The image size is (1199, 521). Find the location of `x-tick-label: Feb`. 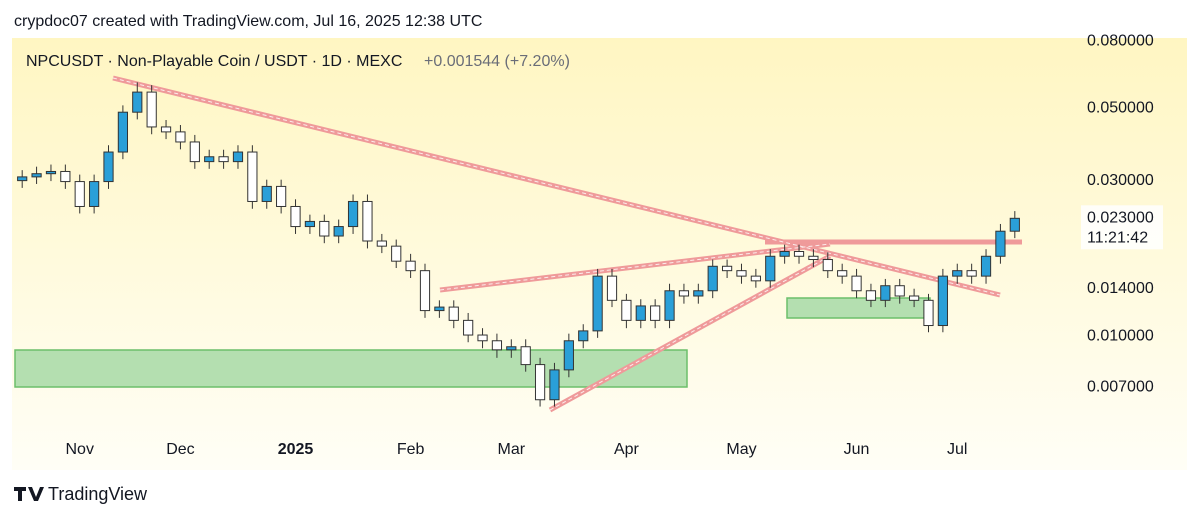

x-tick-label: Feb is located at coordinates (411, 449).